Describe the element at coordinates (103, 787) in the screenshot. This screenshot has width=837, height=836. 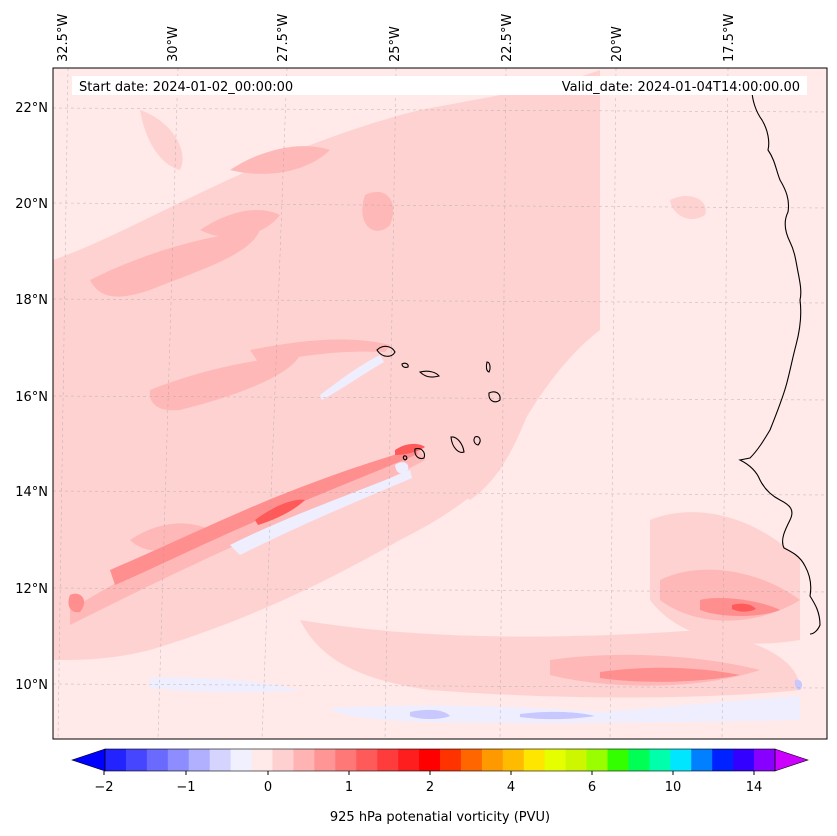
I see `colorbar-tick-label: −2` at that location.